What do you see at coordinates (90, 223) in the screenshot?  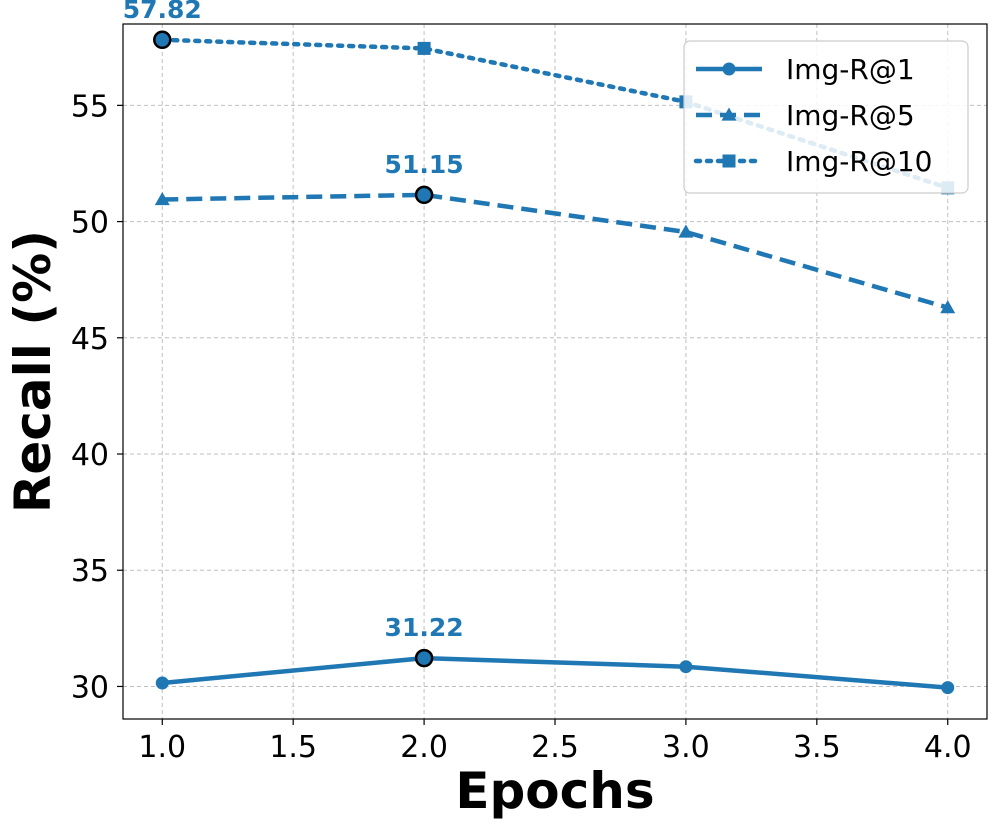 I see `y-tick-label: 50` at bounding box center [90, 223].